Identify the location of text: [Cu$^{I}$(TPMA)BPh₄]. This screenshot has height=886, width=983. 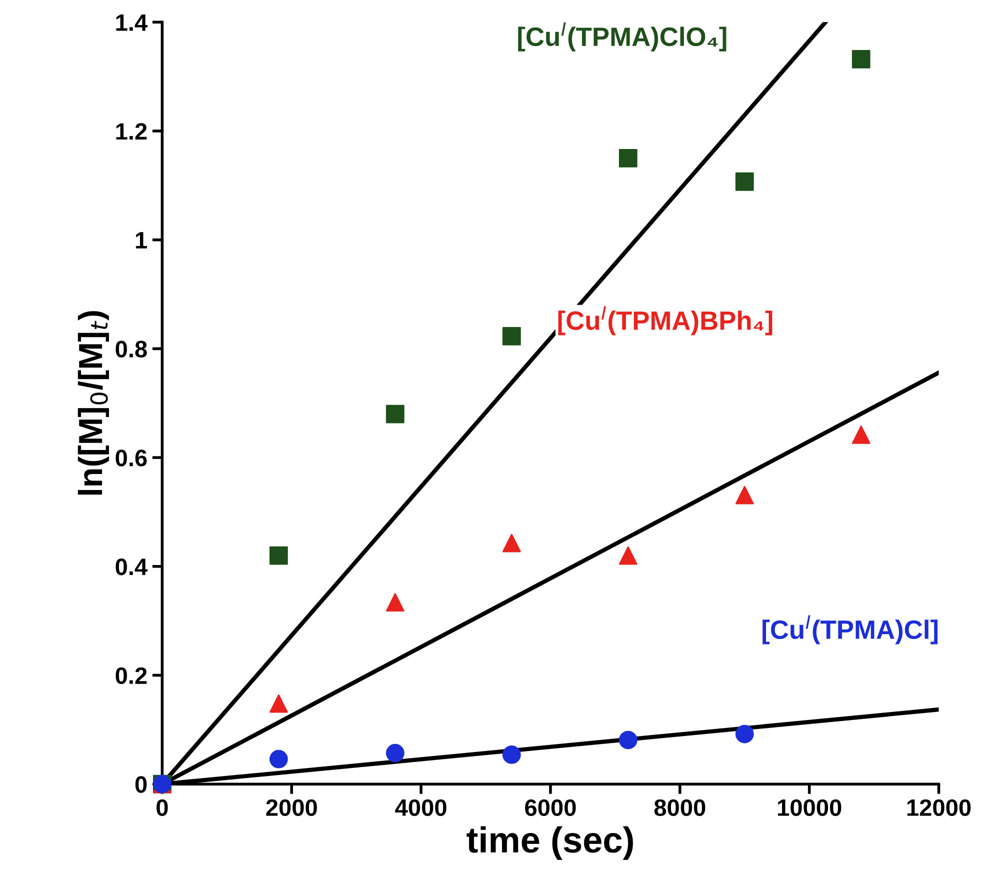
(665, 321).